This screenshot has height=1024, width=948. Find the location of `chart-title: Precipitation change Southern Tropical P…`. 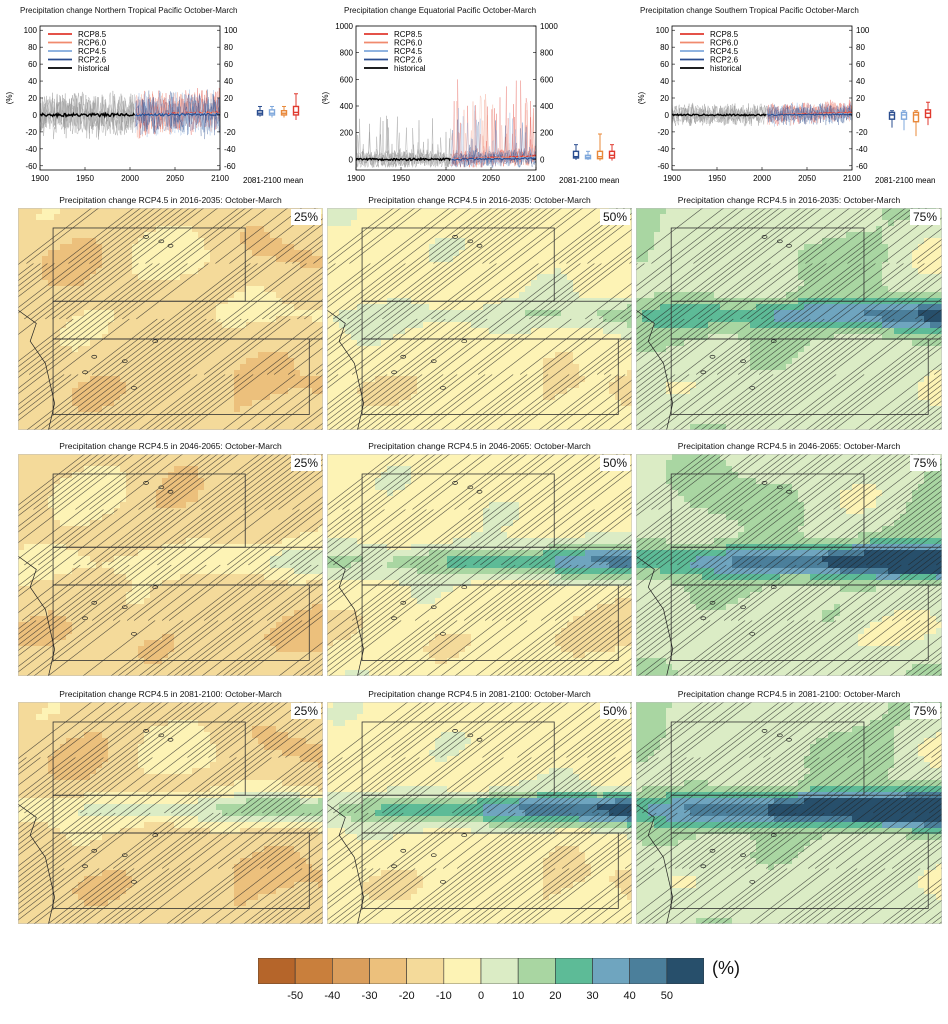

chart-title: Precipitation change Southern Tropical P… is located at coordinates (749, 10).